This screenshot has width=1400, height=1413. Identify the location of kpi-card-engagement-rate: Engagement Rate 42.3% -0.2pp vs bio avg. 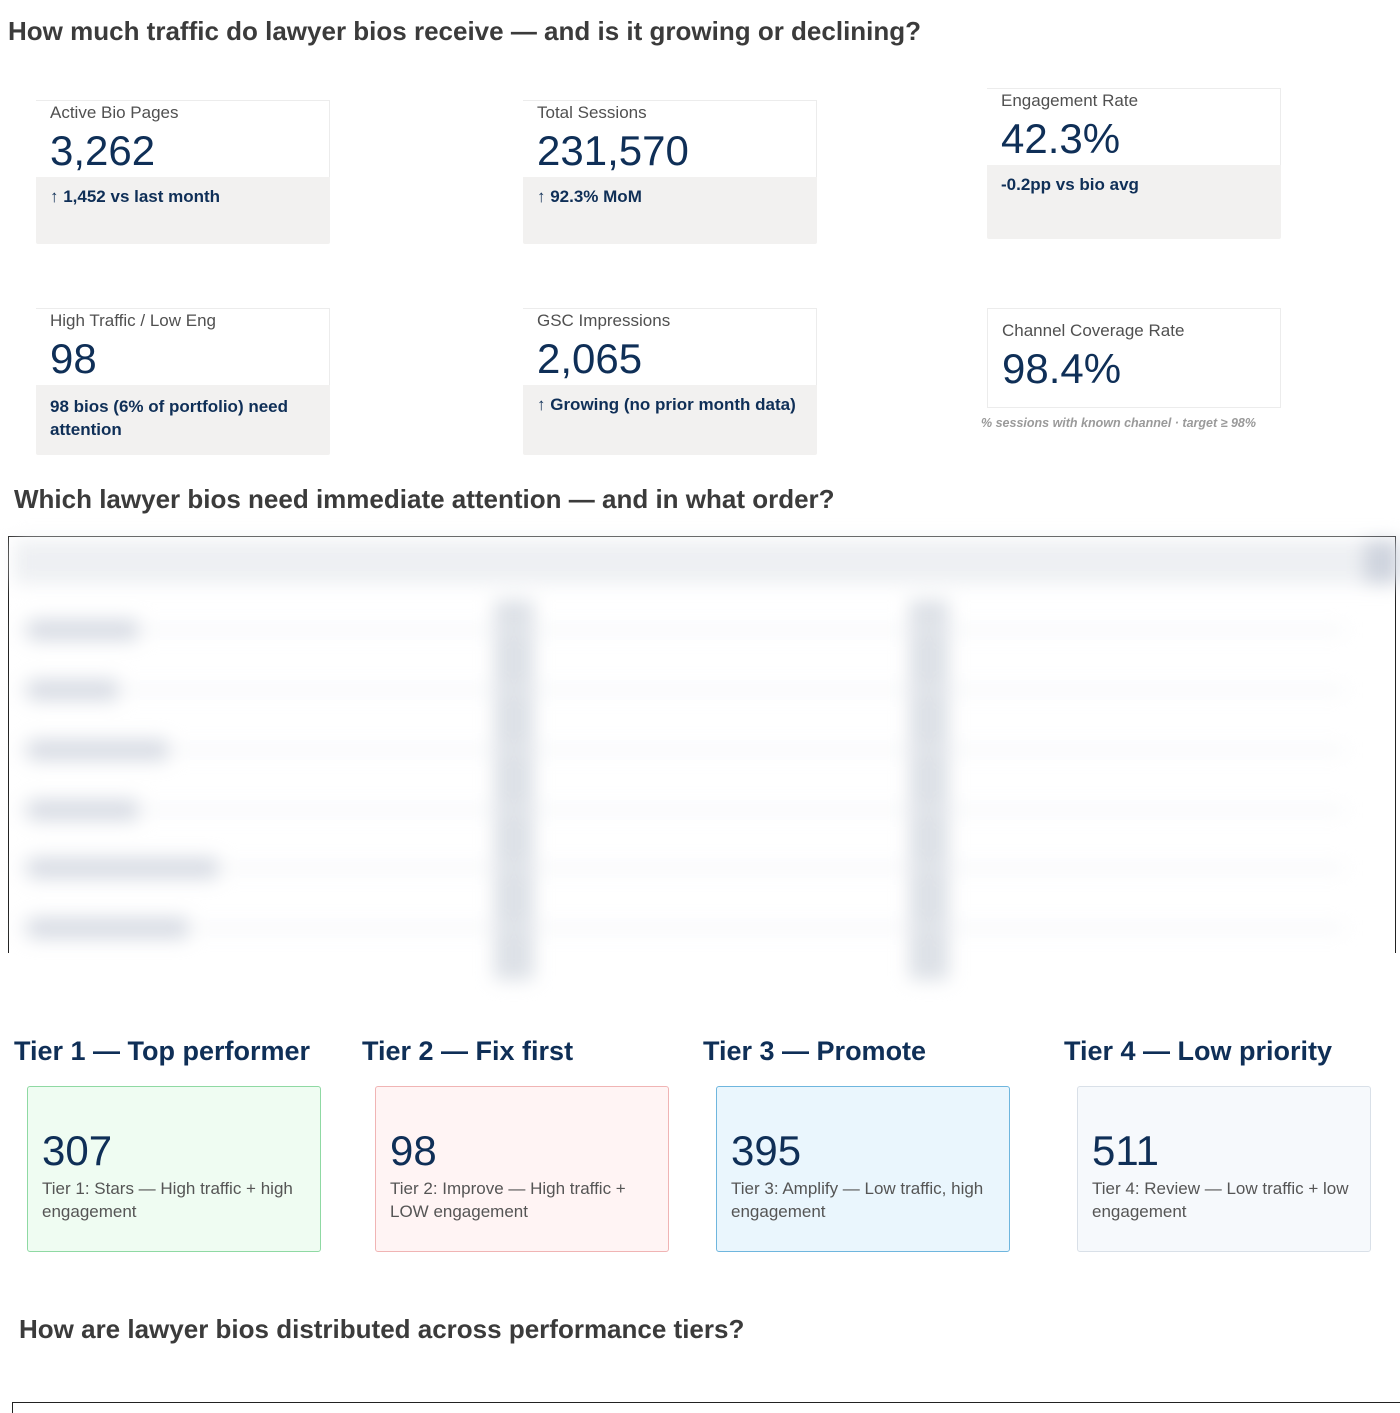
(1134, 163).